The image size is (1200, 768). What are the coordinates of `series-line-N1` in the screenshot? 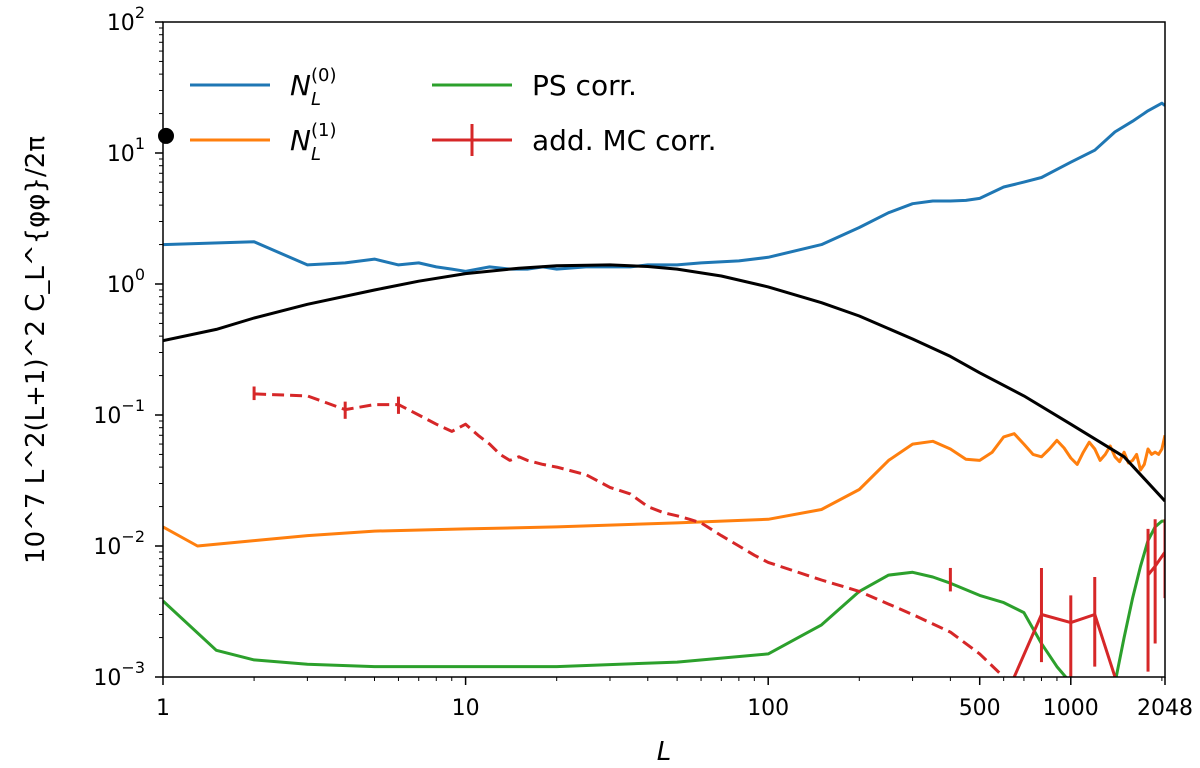 It's located at (664, 490).